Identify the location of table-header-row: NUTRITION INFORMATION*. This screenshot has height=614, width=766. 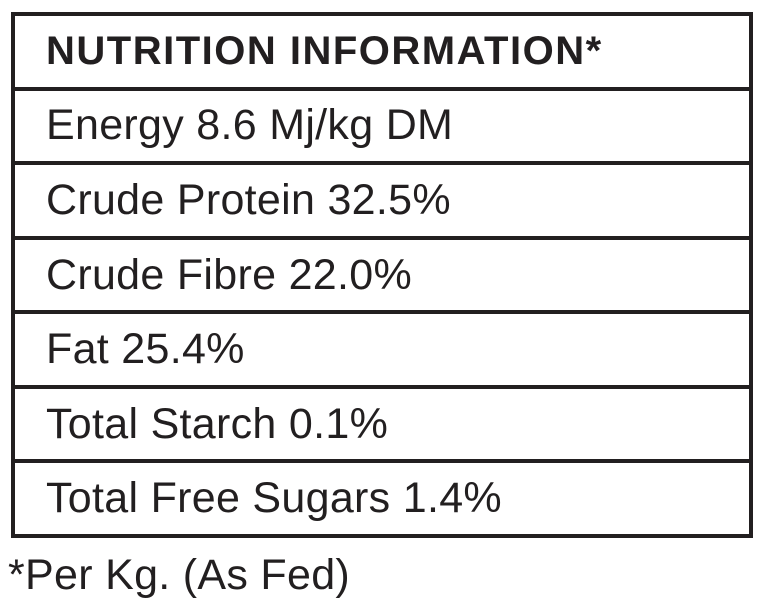
(382, 53).